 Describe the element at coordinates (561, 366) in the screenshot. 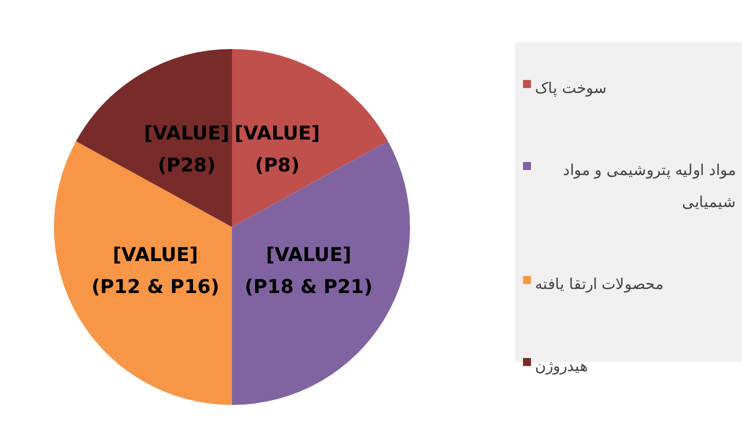

I see `legend-label: هیدروژن` at that location.